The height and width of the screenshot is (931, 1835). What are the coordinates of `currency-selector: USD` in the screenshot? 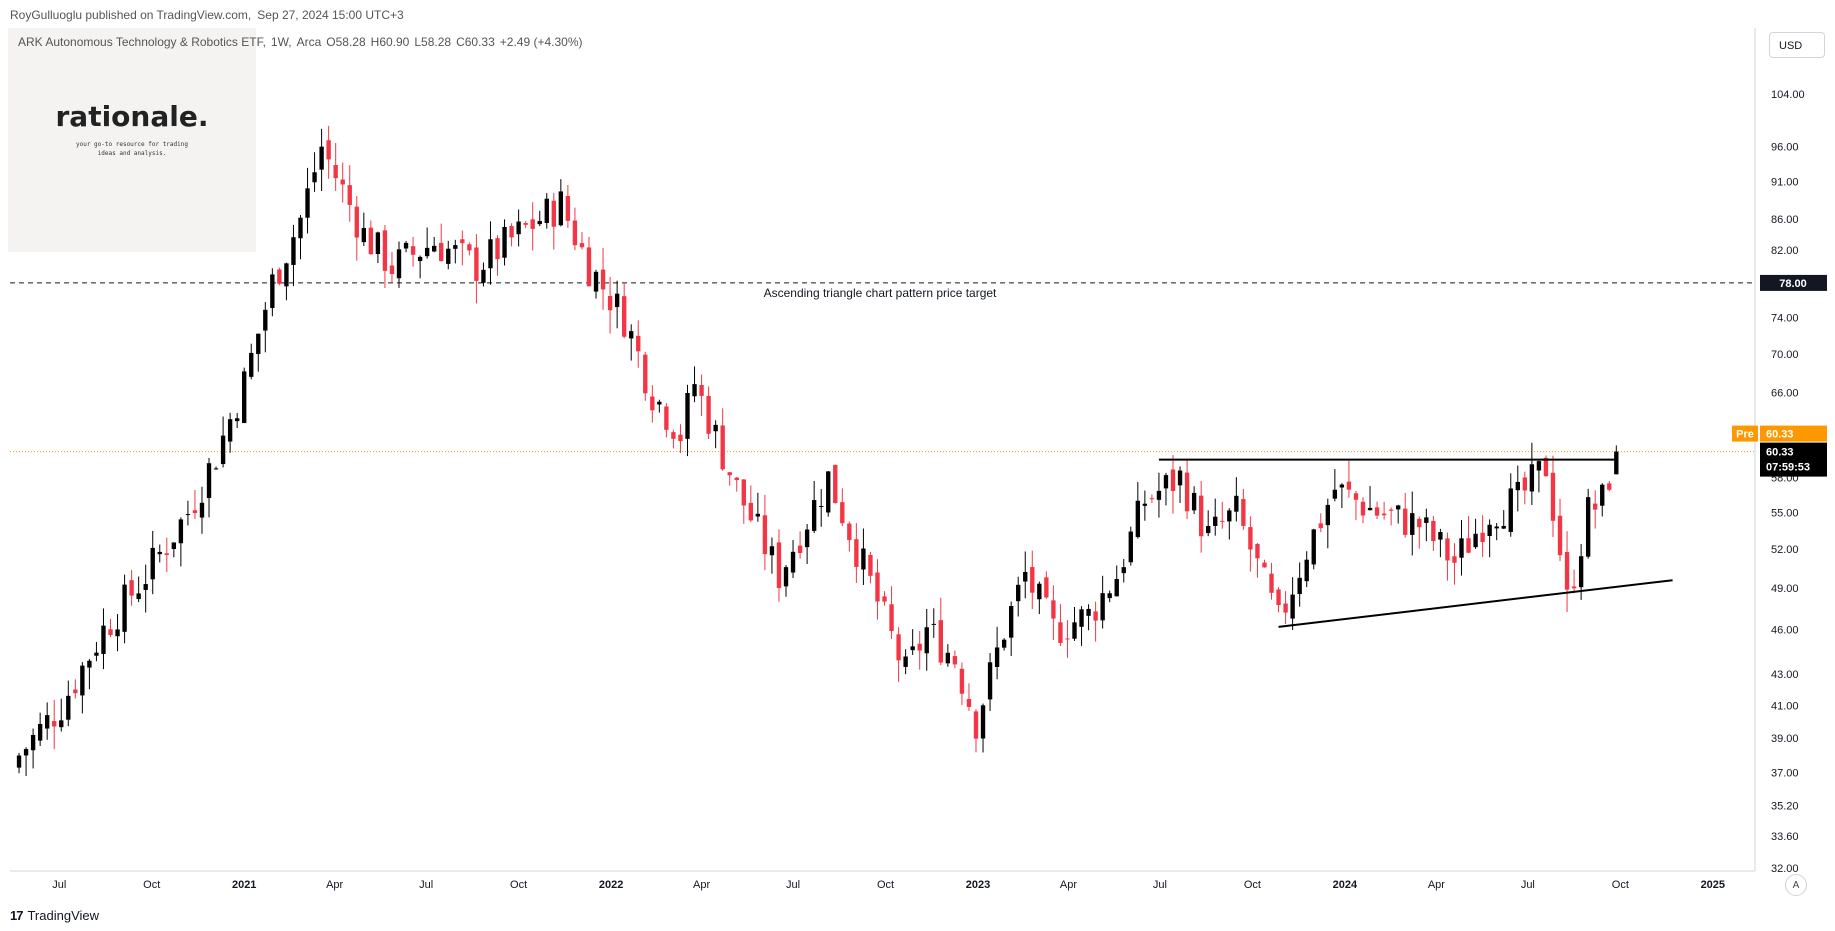 It's located at (1797, 45).